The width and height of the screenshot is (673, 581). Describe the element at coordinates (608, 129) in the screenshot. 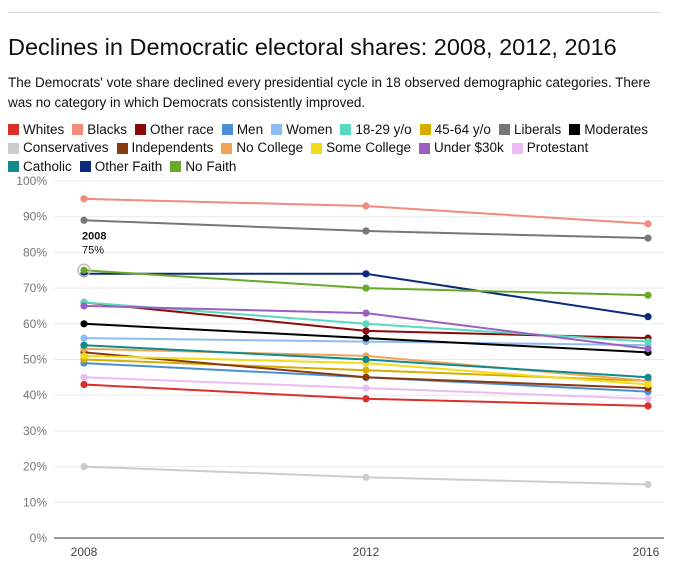

I see `legend-item-moderates: Moderates` at that location.